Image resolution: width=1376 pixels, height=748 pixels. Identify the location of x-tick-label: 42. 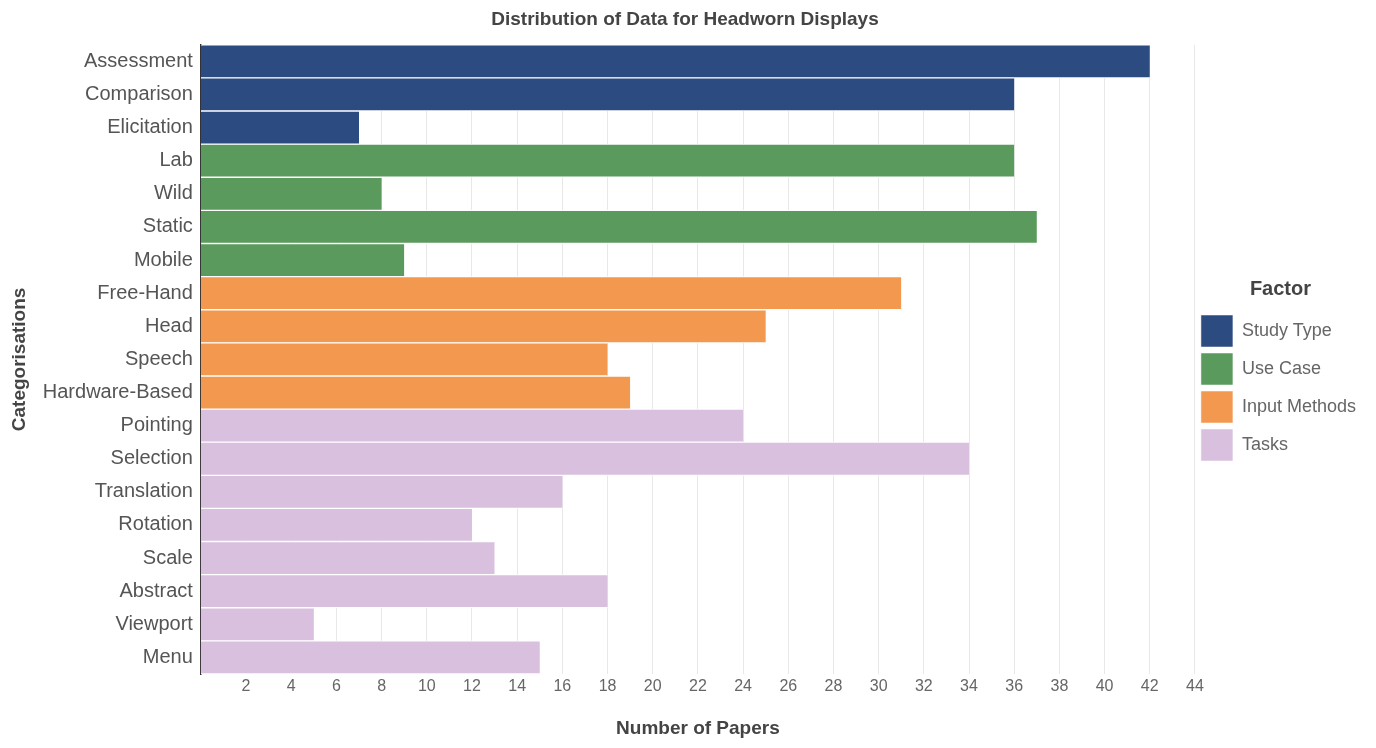
(1149, 686).